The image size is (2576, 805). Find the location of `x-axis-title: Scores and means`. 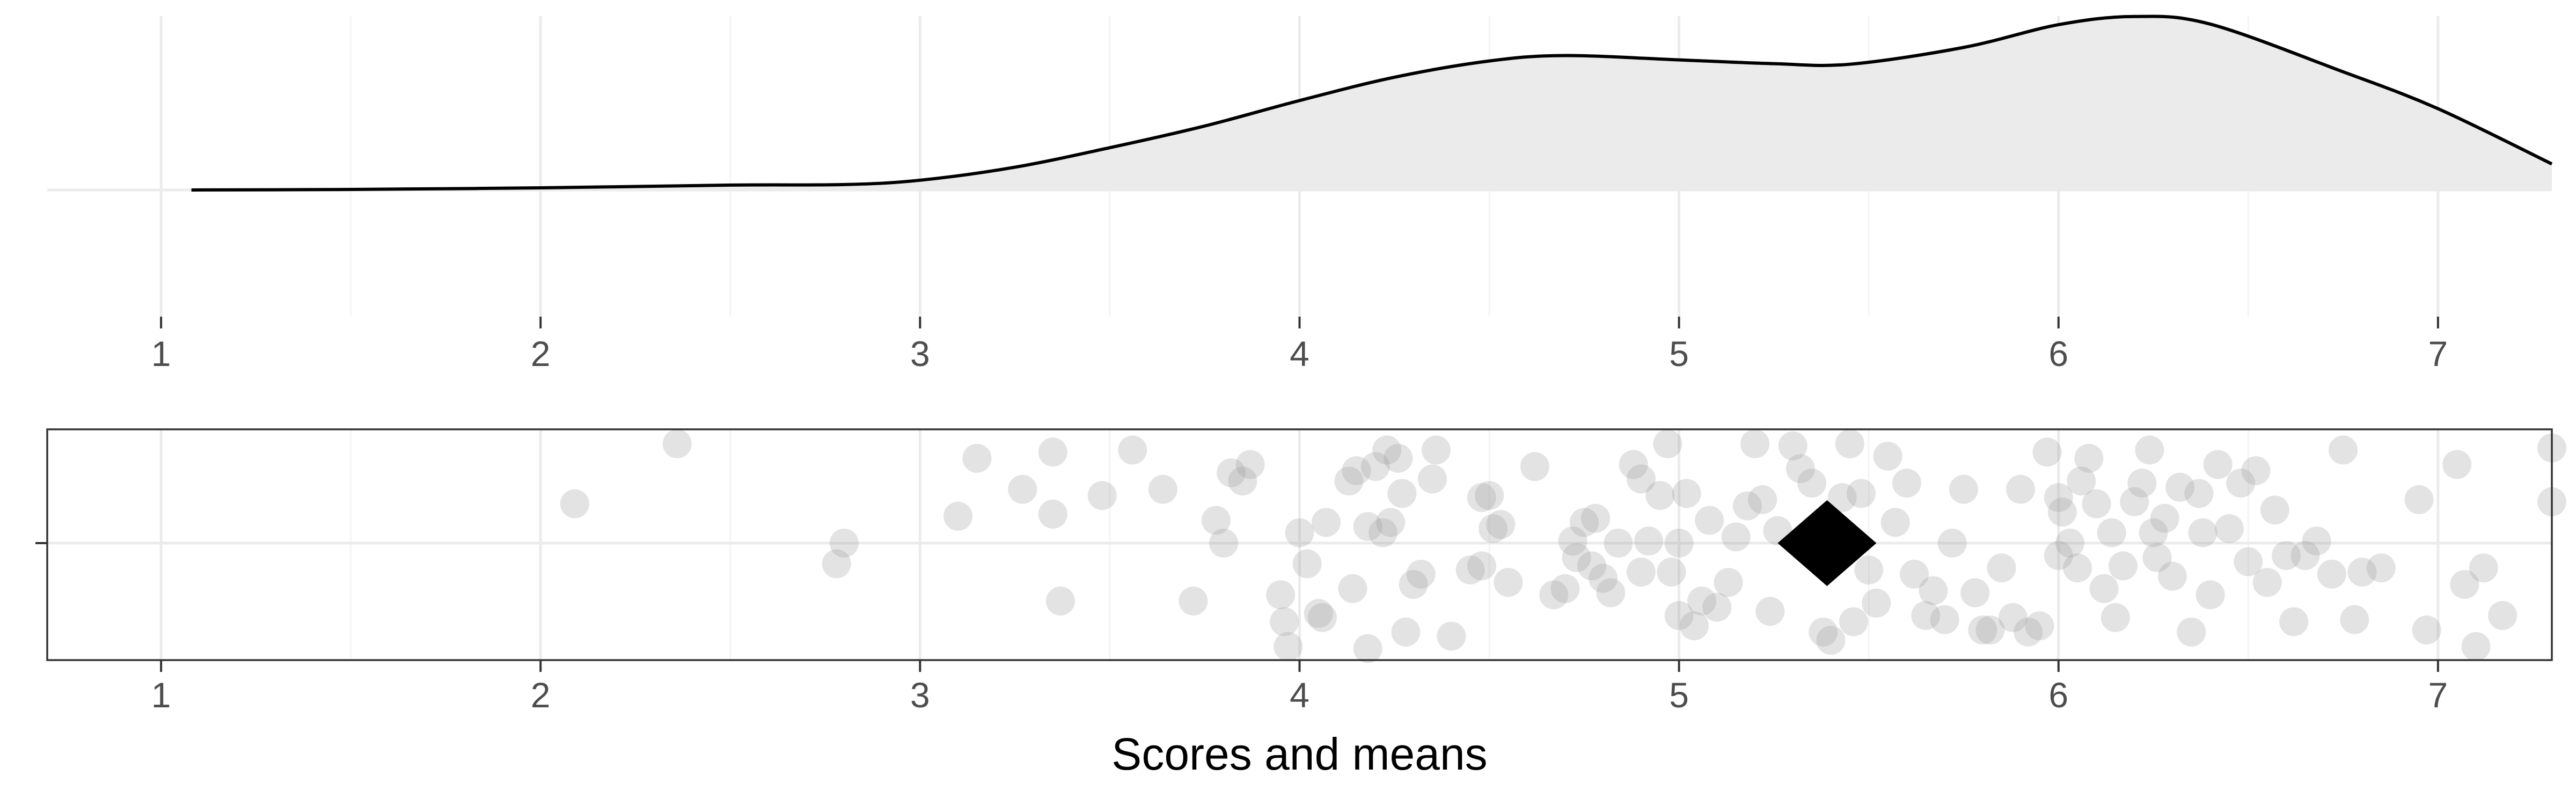

x-axis-title: Scores and means is located at coordinates (1299, 754).